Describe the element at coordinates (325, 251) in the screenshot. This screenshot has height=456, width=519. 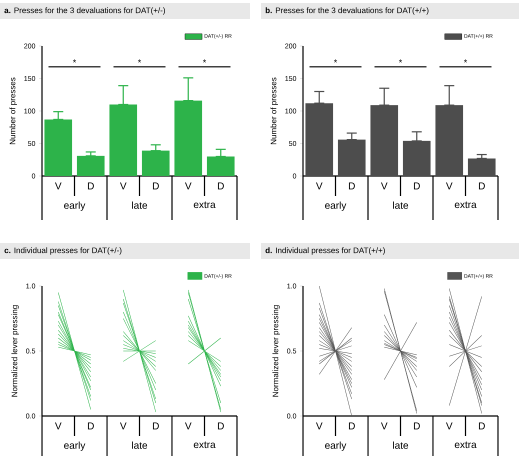
I see `chart-title: d. Individual presses for DAT(+/+)` at that location.